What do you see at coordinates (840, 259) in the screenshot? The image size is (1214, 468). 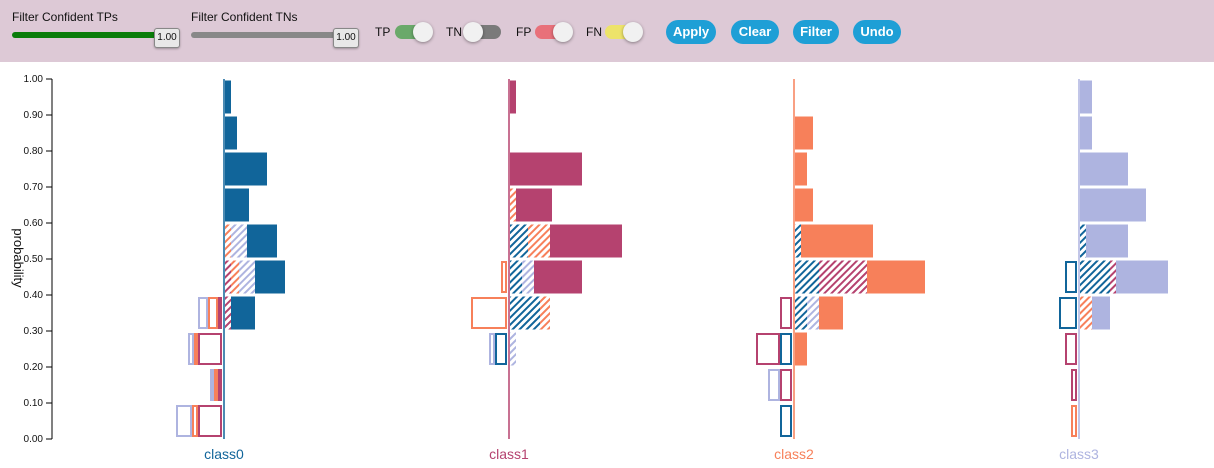 I see `class-group-class2` at bounding box center [840, 259].